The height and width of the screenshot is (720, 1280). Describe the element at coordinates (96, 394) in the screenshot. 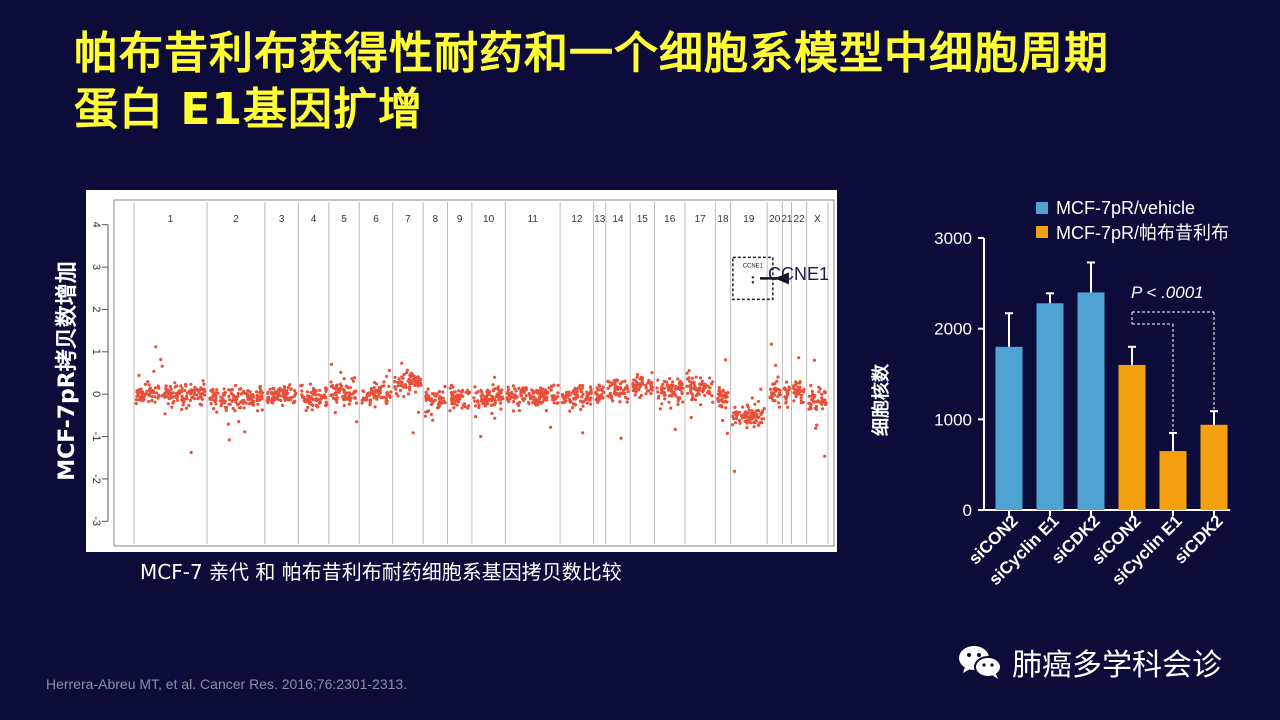

I see `y-tick-label: 0` at that location.